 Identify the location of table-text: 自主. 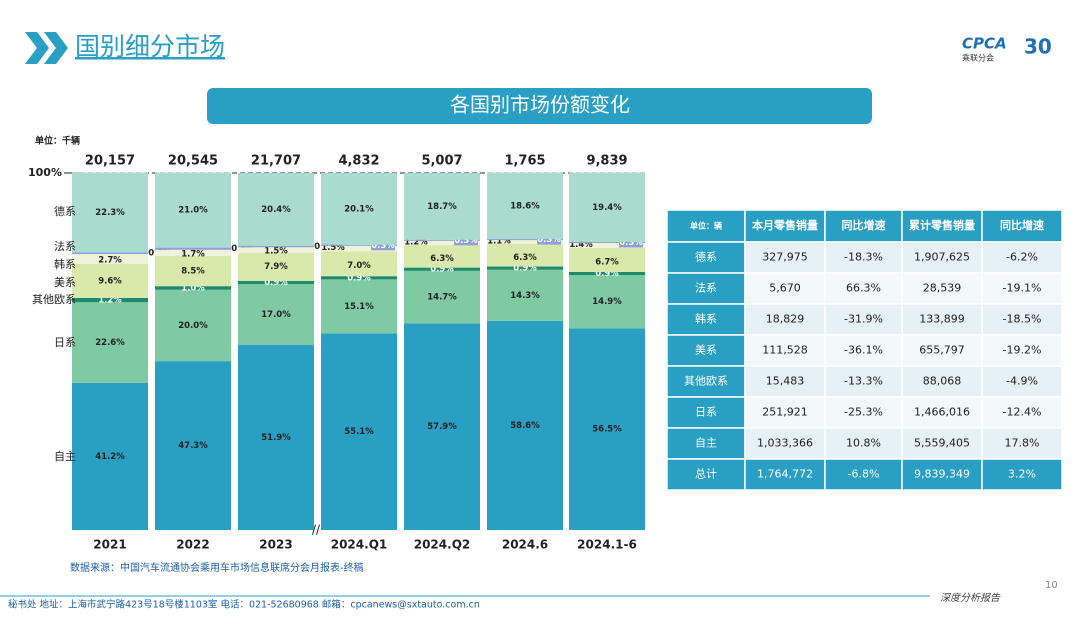
(706, 443).